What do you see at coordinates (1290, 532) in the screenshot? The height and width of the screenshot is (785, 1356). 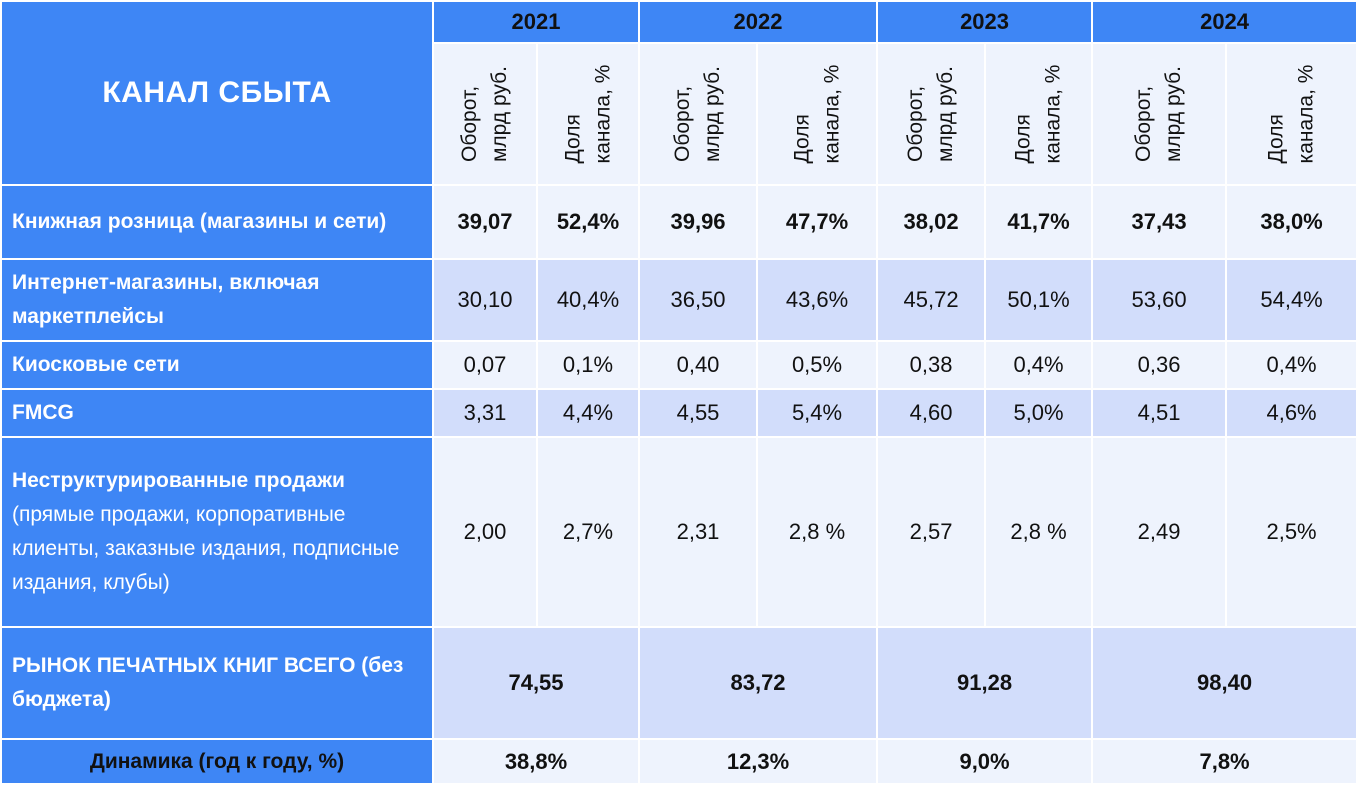 I see `value-cell: 2,5%` at bounding box center [1290, 532].